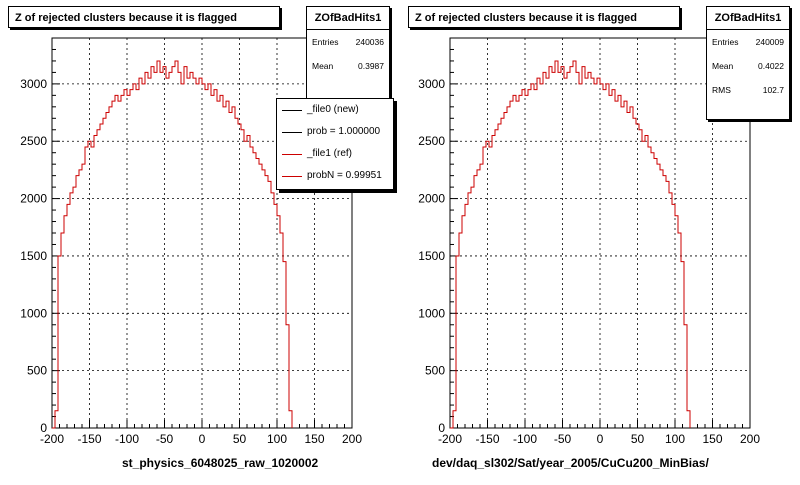 The width and height of the screenshot is (800, 485). I want to click on stats-value: 102.7, so click(773, 90).